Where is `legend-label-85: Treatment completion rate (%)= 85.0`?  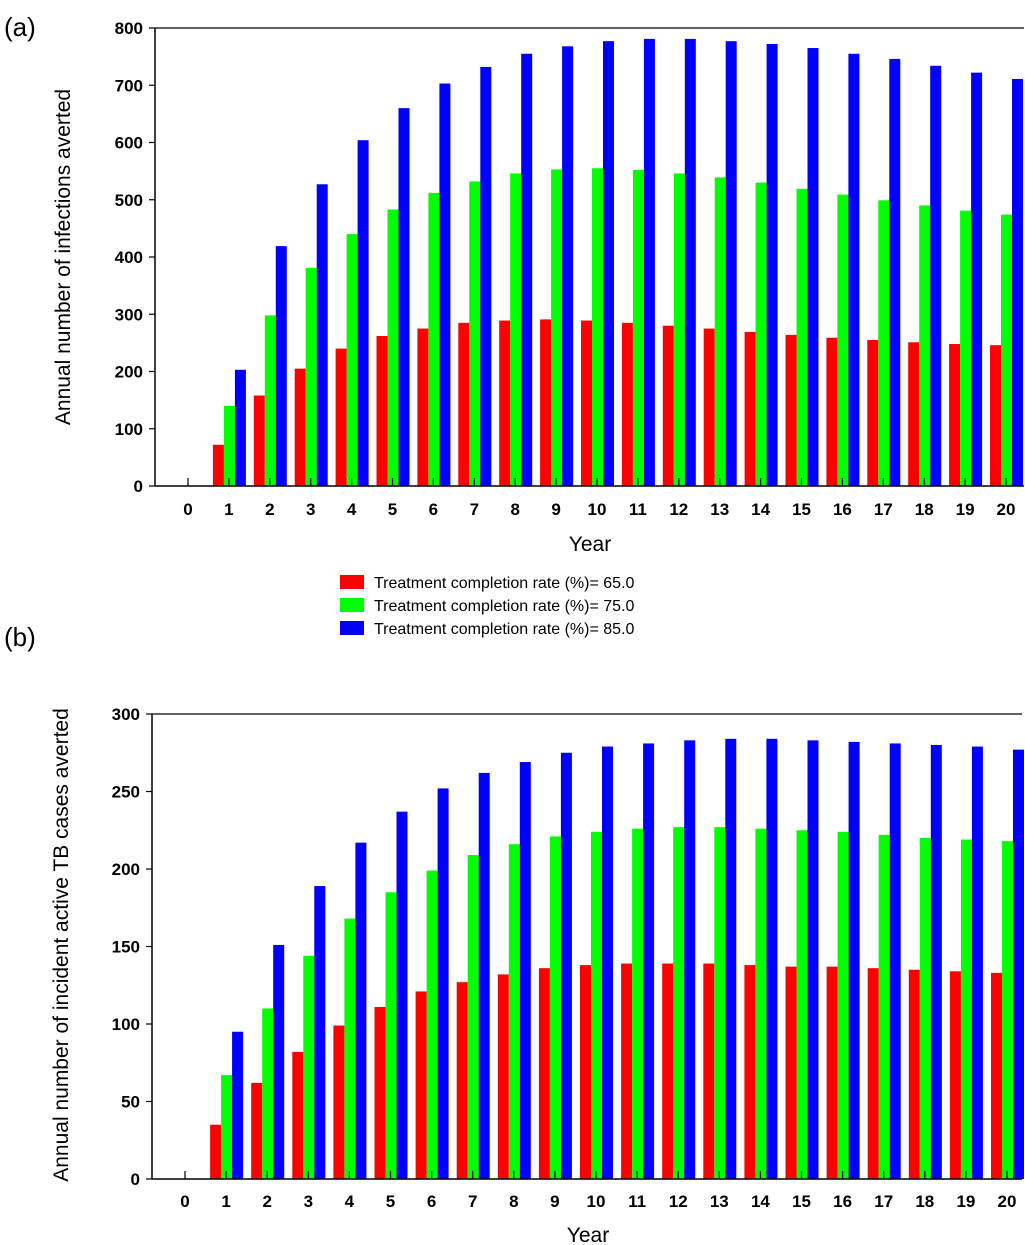
legend-label-85: Treatment completion rate (%)= 85.0 is located at coordinates (504, 629).